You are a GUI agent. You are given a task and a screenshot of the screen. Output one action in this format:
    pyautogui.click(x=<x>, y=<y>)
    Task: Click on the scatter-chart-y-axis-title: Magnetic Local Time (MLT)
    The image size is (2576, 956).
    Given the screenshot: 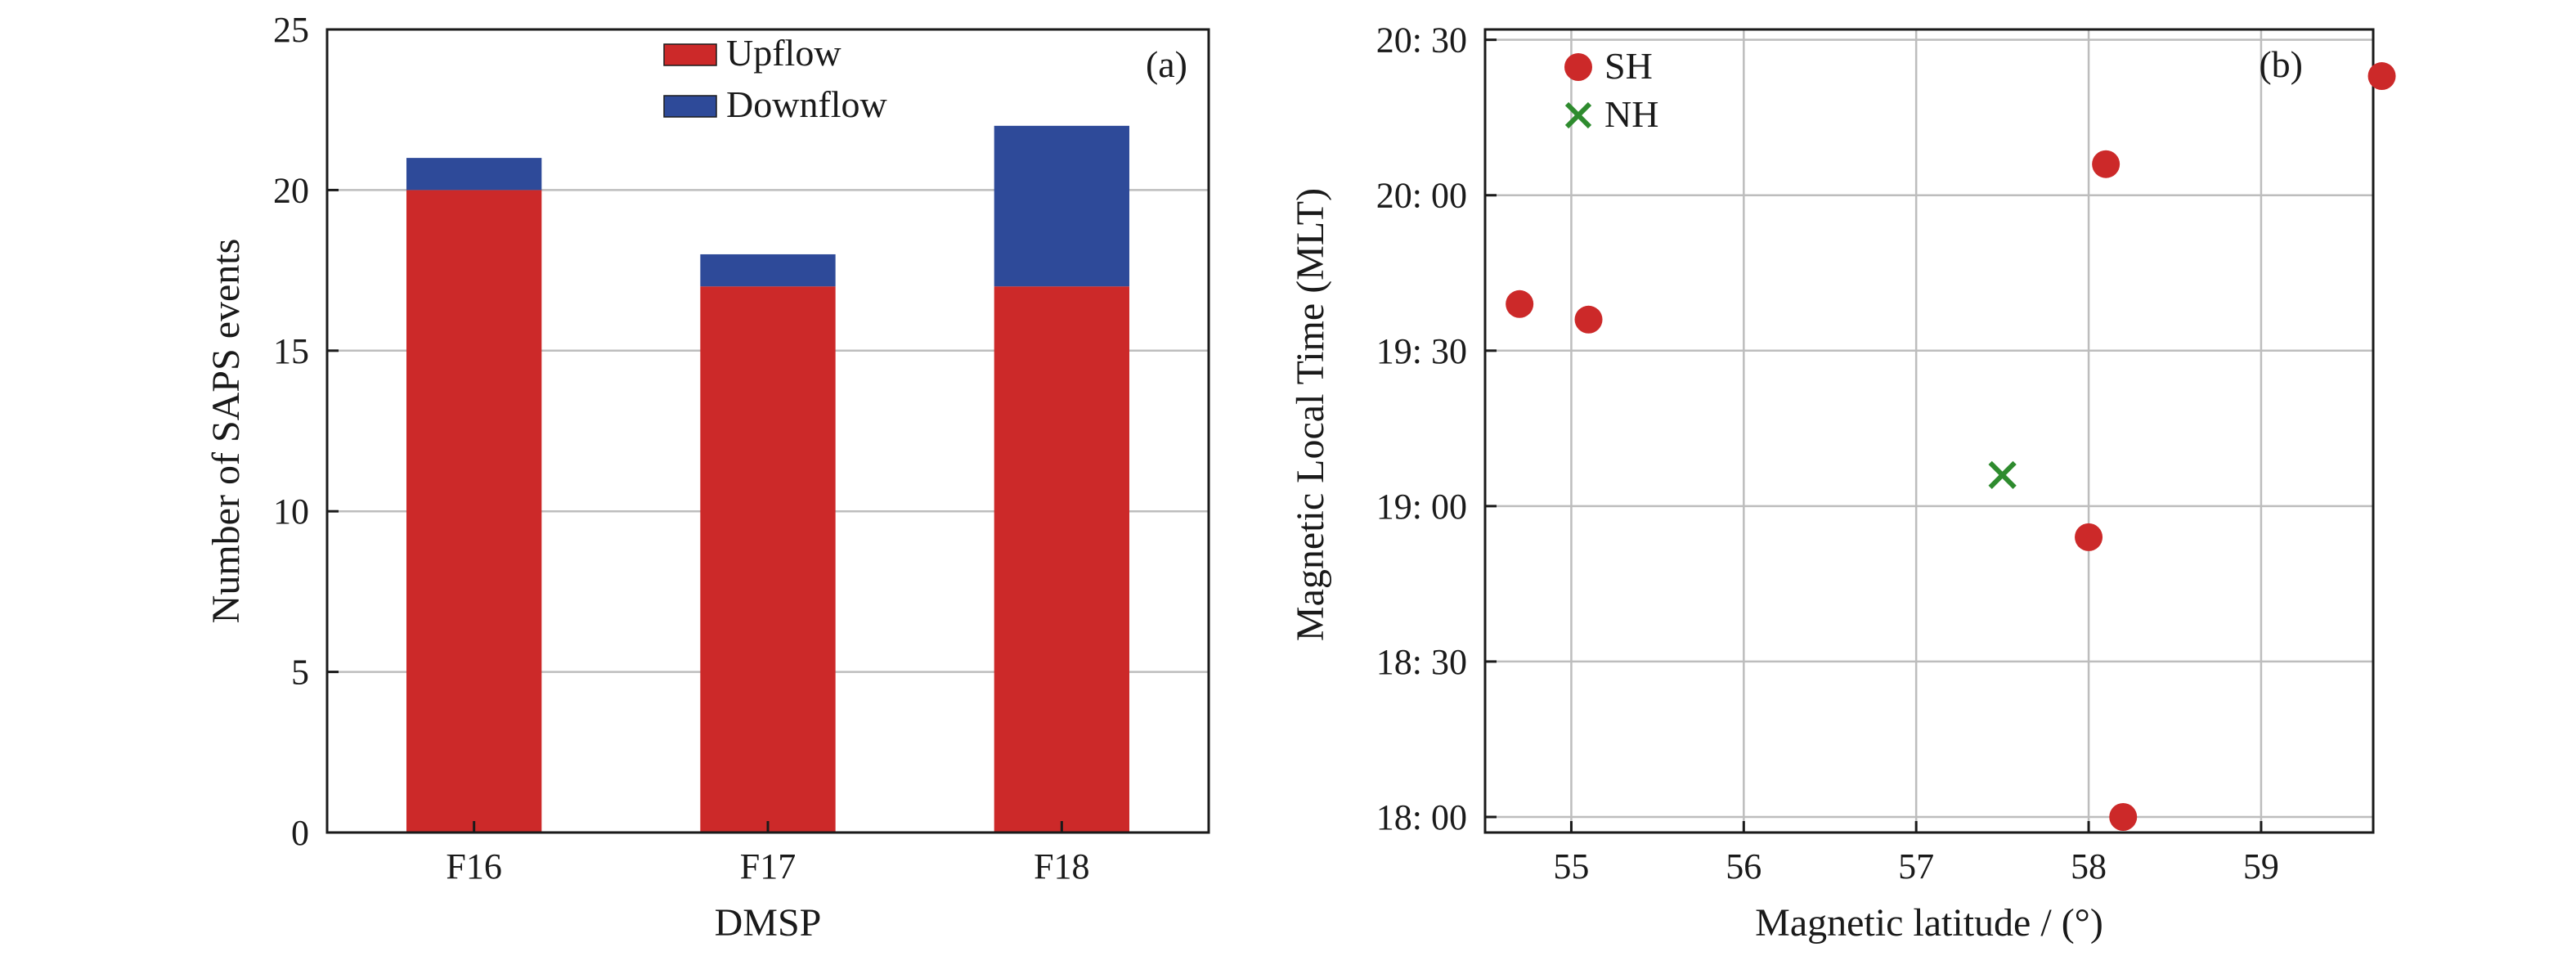 What is the action you would take?
    pyautogui.click(x=1310, y=414)
    